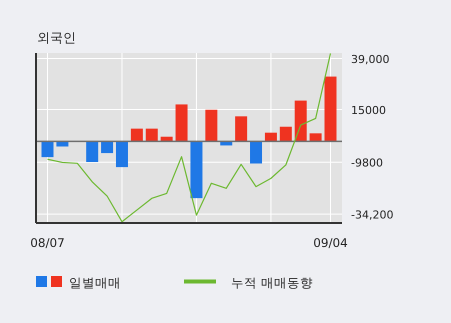 The image size is (451, 323). I want to click on x-tick-label: 08/07, so click(47, 243).